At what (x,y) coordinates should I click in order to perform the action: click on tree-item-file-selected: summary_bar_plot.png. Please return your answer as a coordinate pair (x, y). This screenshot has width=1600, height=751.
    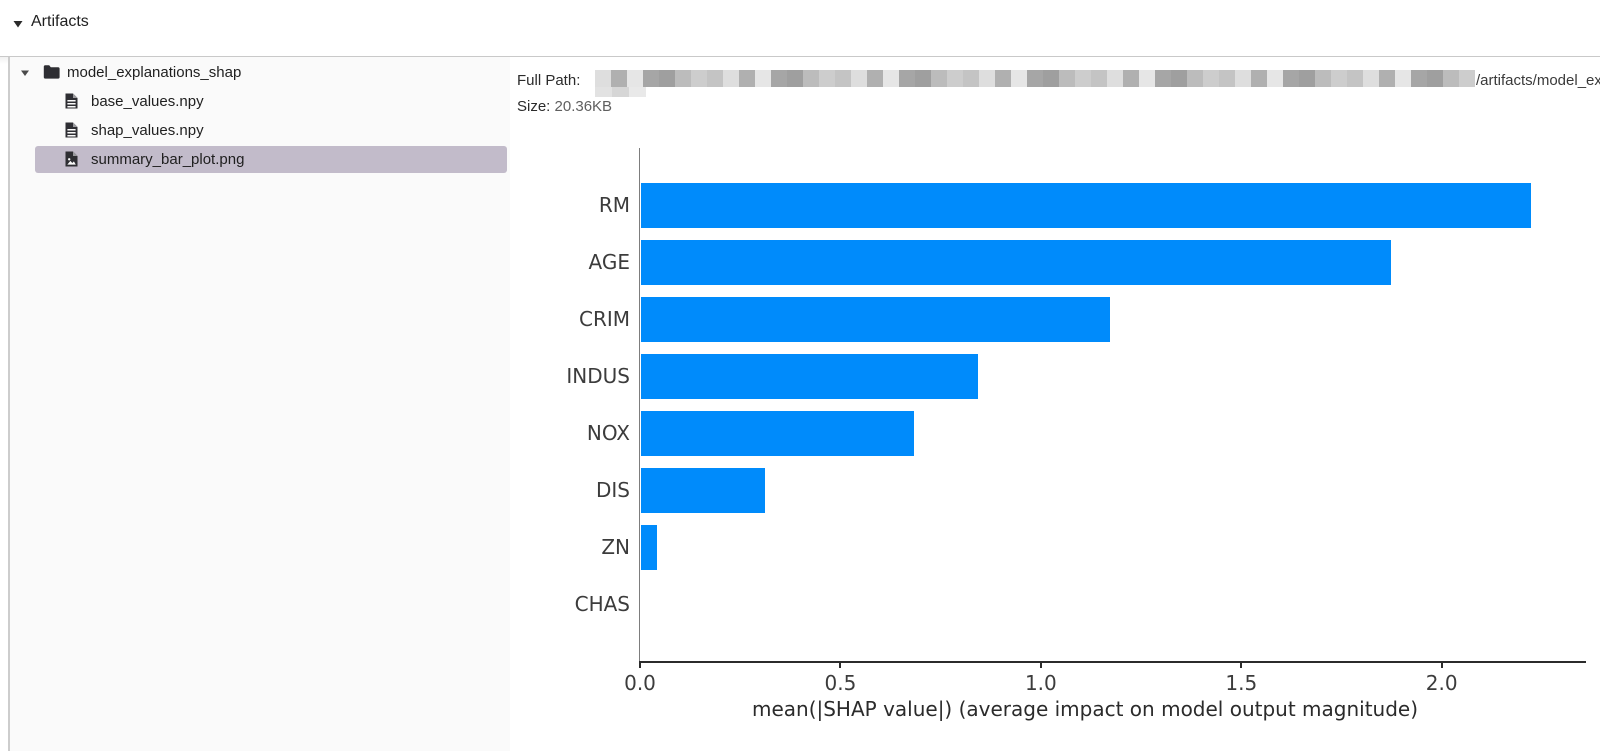
    Looking at the image, I should click on (260, 159).